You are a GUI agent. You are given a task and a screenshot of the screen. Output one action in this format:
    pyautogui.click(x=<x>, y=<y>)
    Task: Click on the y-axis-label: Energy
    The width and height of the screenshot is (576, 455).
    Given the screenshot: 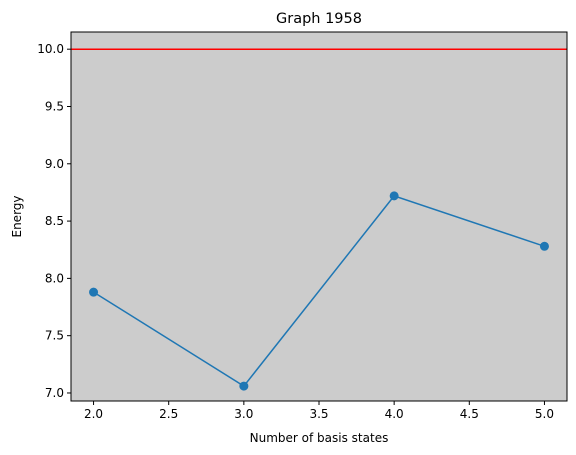 What is the action you would take?
    pyautogui.click(x=17, y=216)
    